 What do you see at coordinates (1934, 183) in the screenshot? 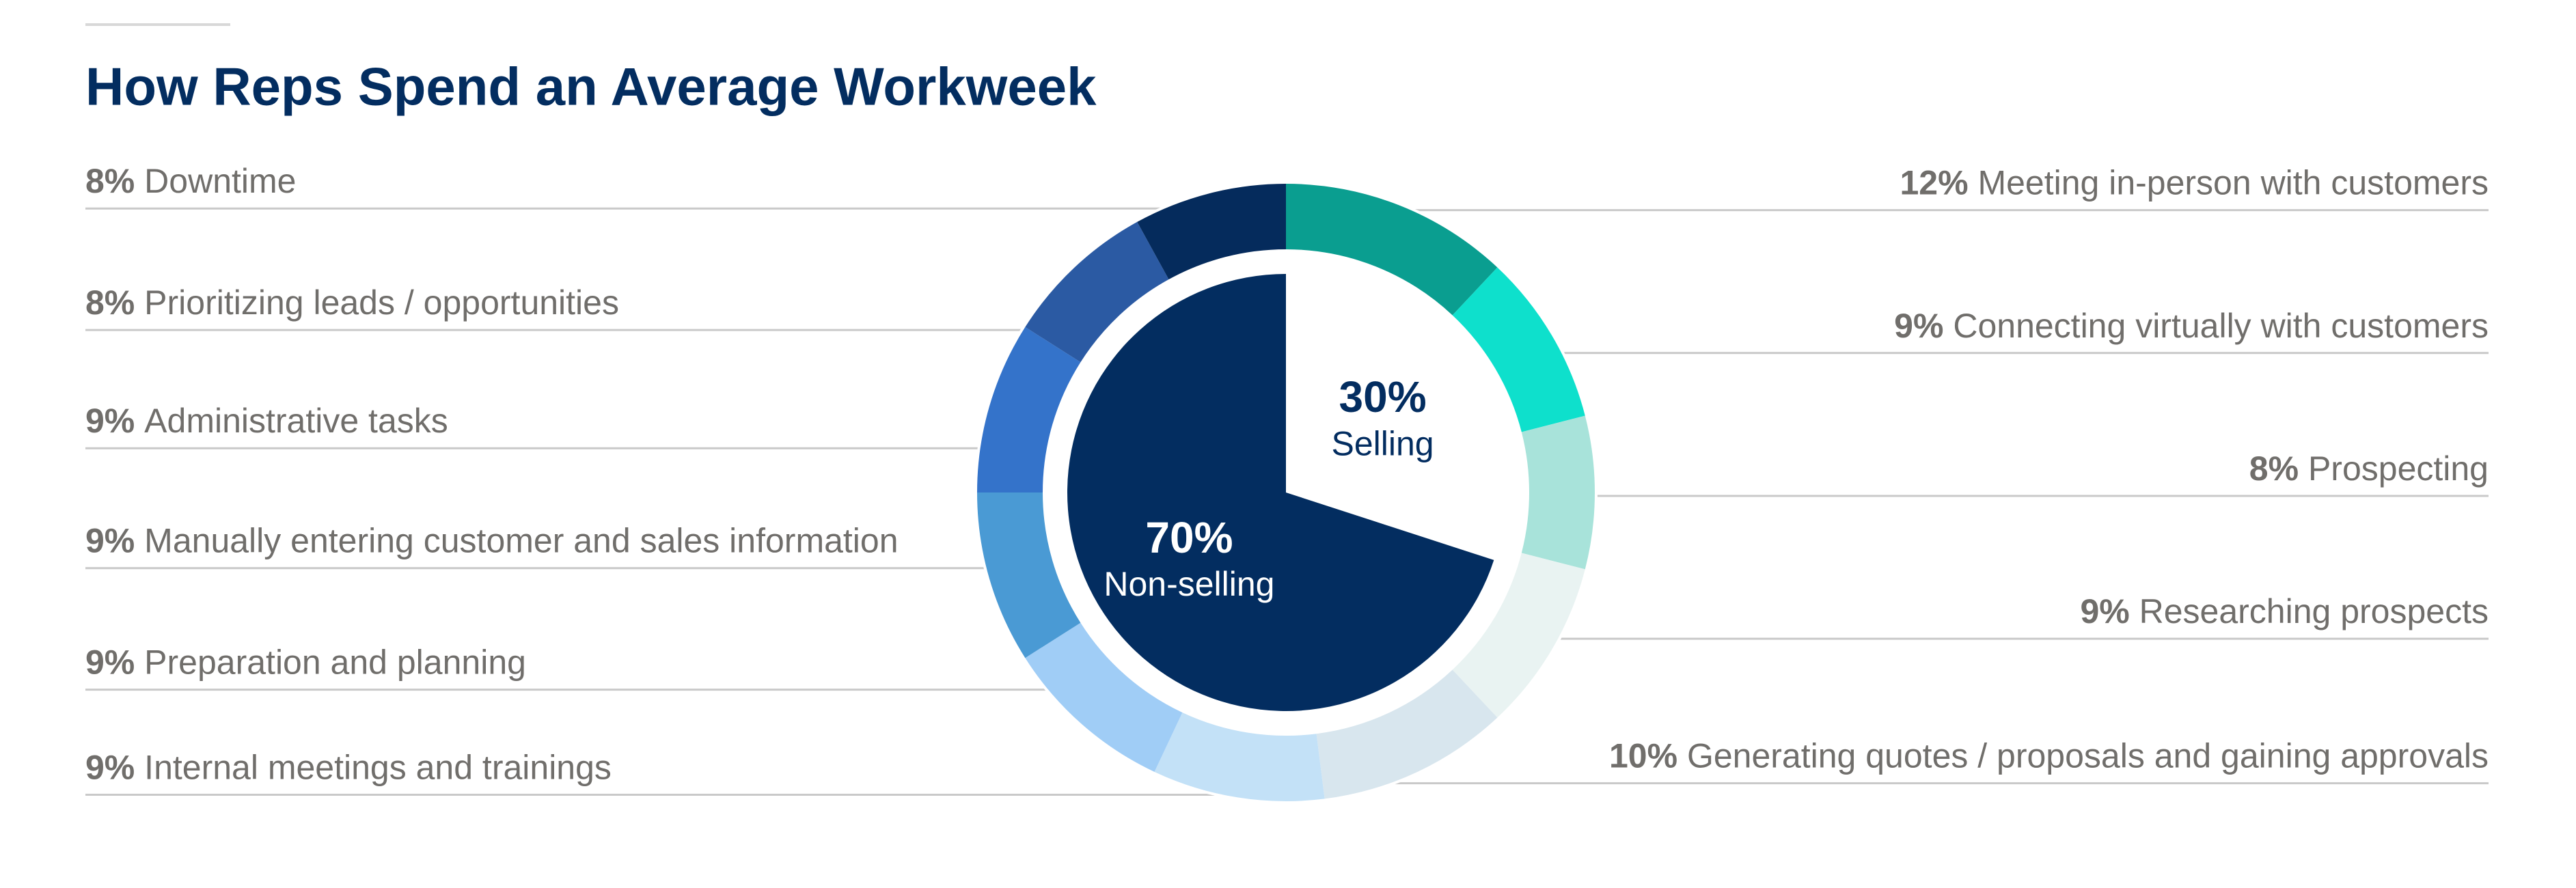
I see `segment-percent: 12%` at bounding box center [1934, 183].